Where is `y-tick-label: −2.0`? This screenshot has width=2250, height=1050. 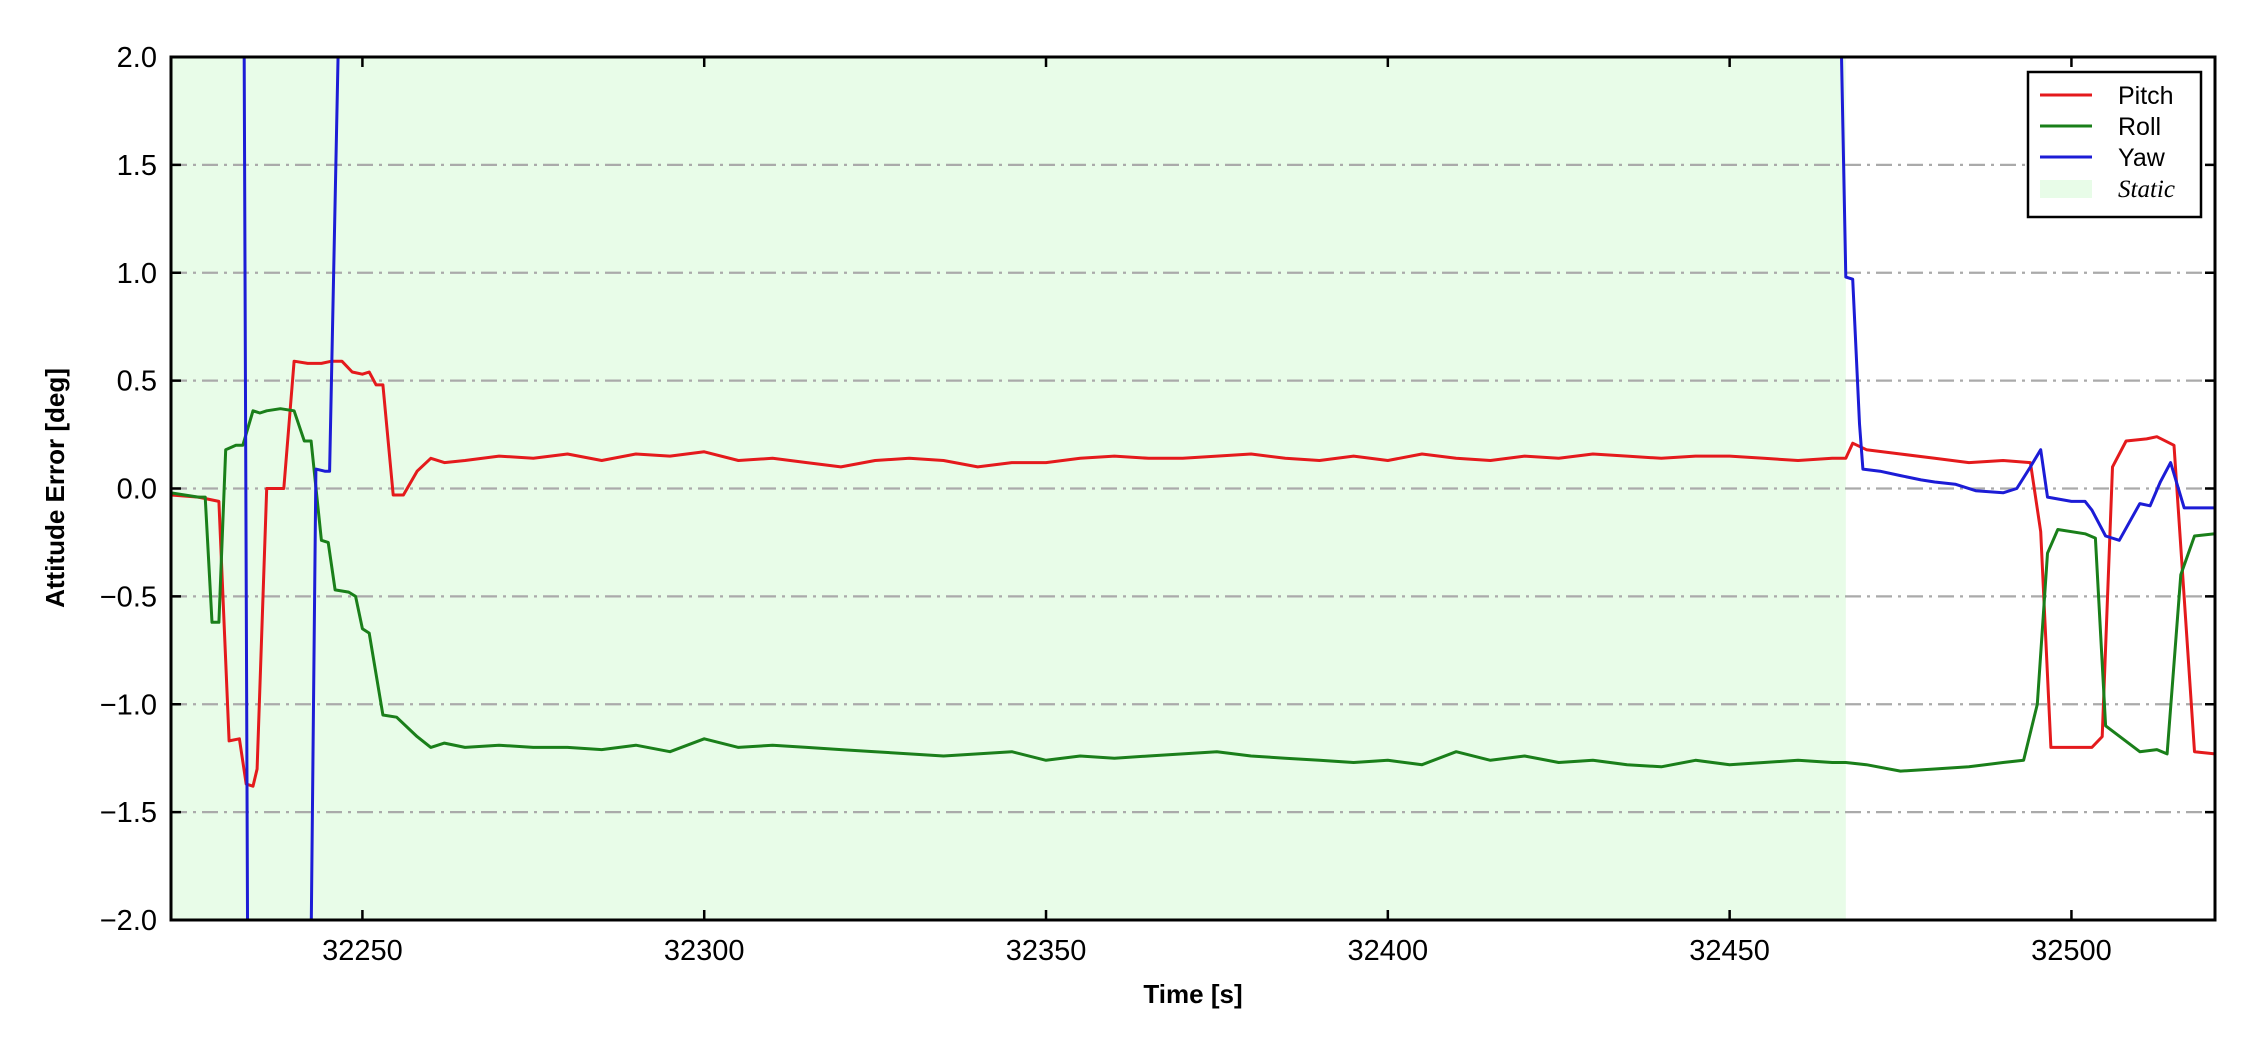
y-tick-label: −2.0 is located at coordinates (128, 921).